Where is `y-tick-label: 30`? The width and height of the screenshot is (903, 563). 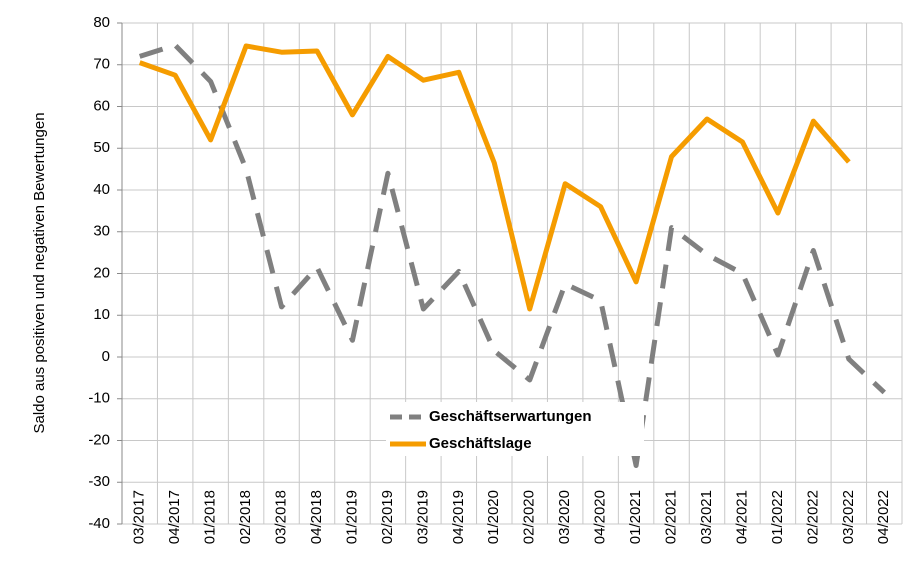 y-tick-label: 30 is located at coordinates (101, 231).